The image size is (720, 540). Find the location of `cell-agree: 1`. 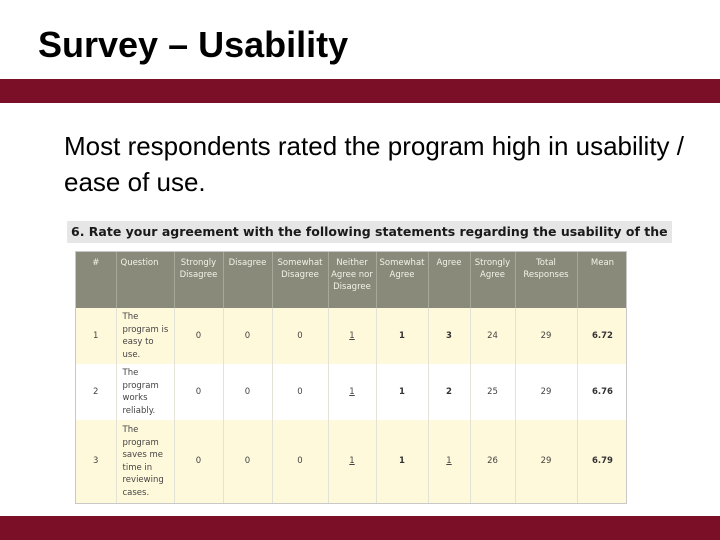

cell-agree: 1 is located at coordinates (449, 461).